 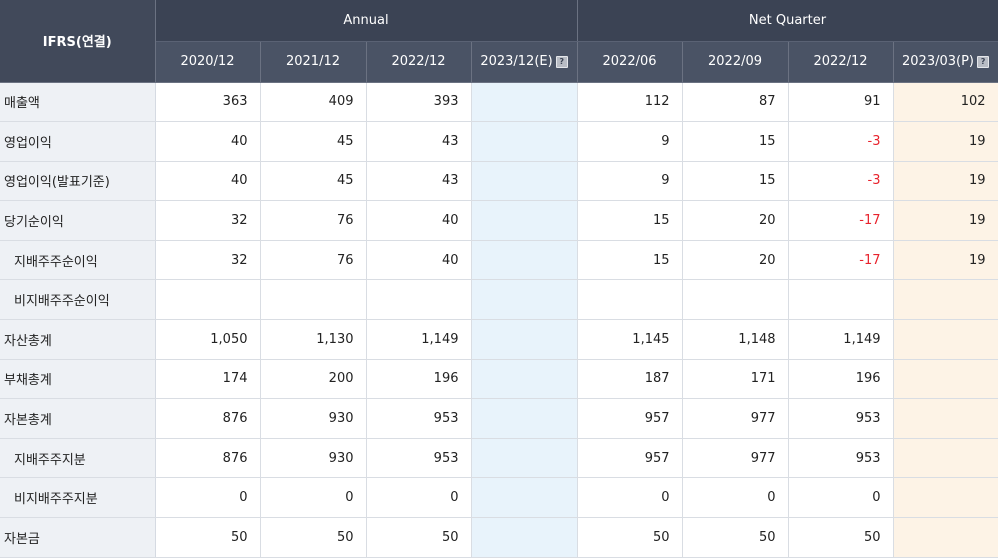 What do you see at coordinates (945, 62) in the screenshot?
I see `period-header-quarter-2023-03-provisional: 2023/03(P)?` at bounding box center [945, 62].